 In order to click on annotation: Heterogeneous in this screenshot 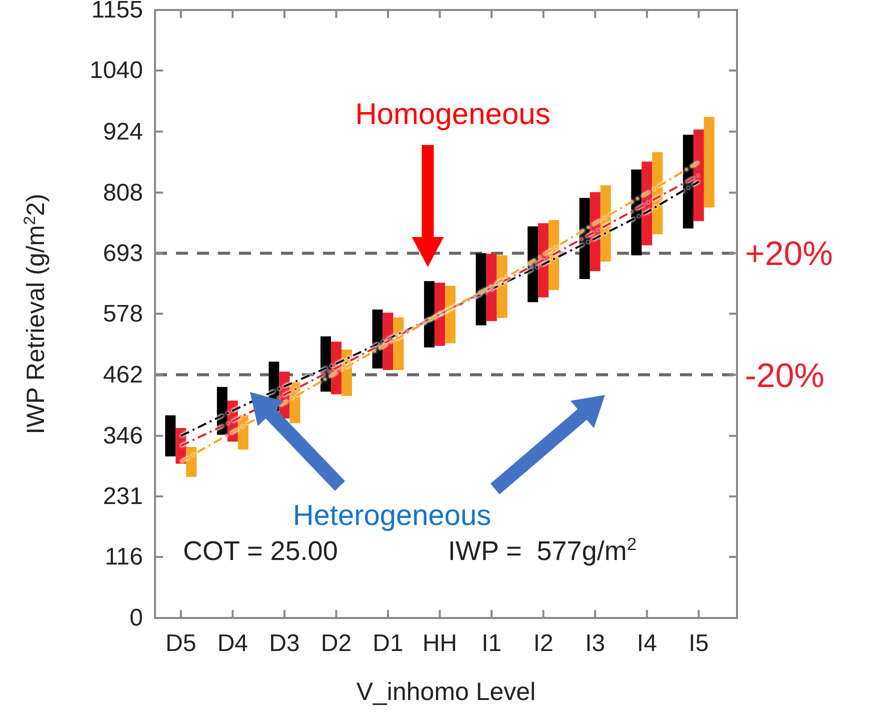, I will do `click(392, 516)`.